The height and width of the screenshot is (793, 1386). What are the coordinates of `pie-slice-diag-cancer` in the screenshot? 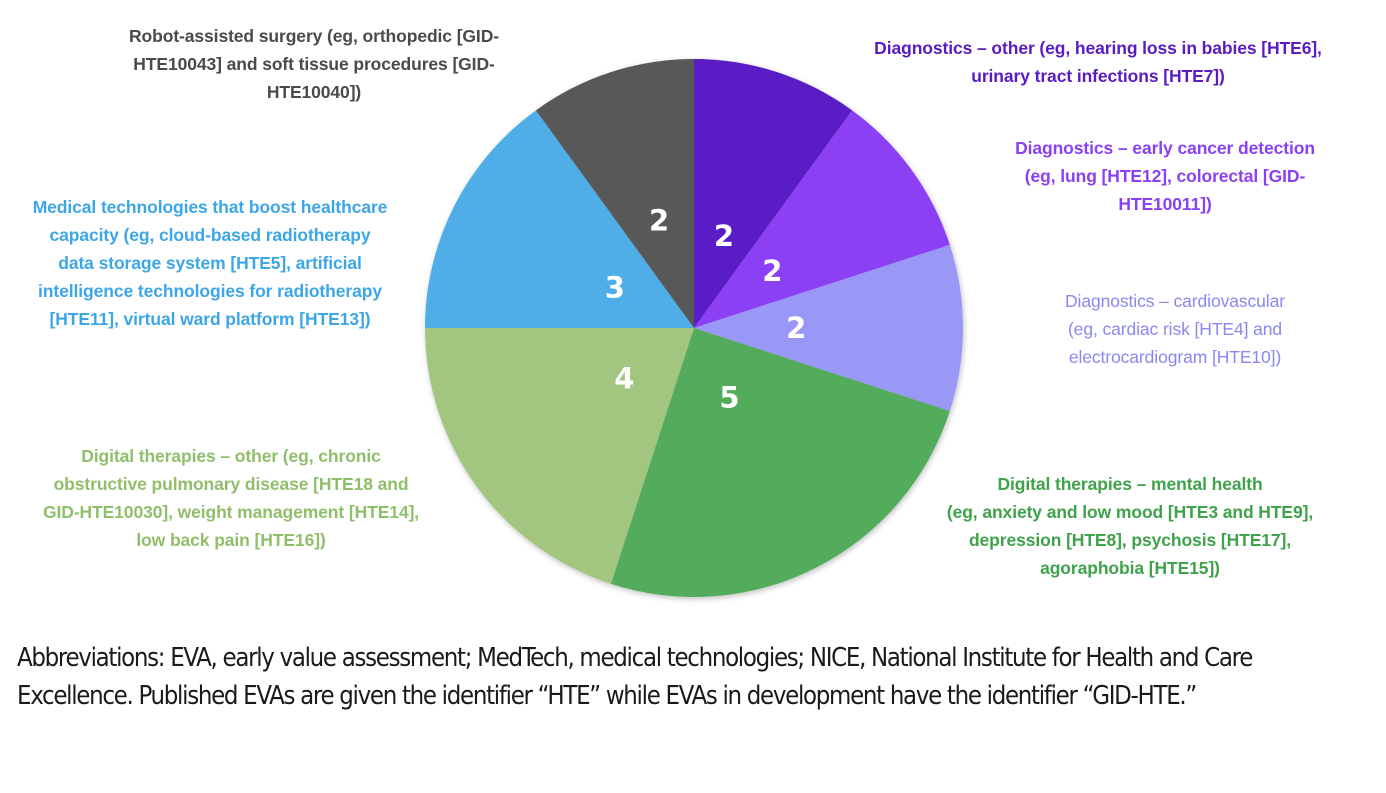 It's located at (822, 219).